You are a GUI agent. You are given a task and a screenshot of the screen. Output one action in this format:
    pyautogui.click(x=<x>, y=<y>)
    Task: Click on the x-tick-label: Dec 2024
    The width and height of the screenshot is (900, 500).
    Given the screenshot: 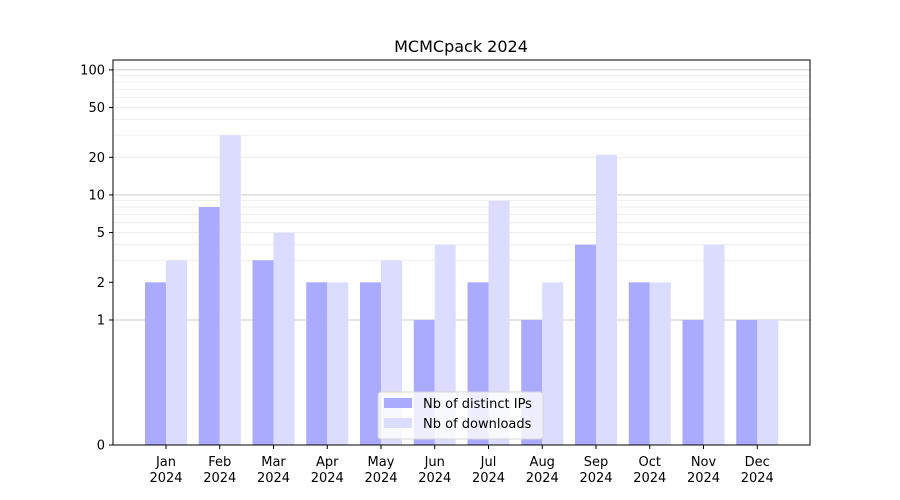 What is the action you would take?
    pyautogui.click(x=757, y=470)
    